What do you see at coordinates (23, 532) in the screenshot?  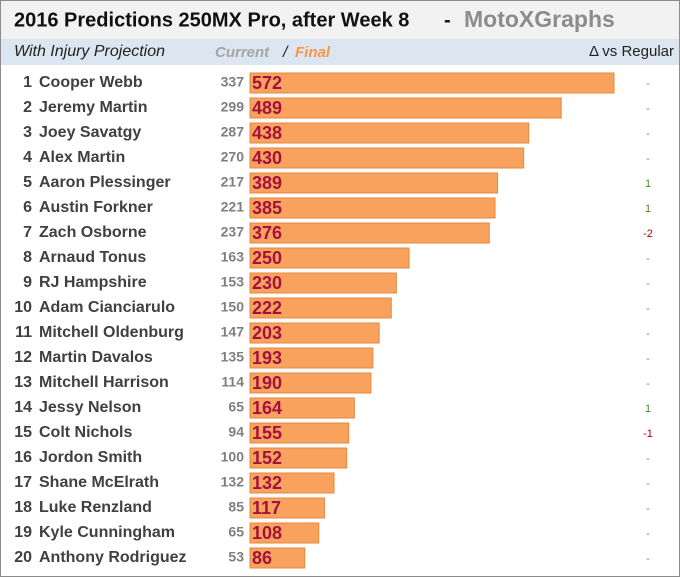 I see `rank: 19` at bounding box center [23, 532].